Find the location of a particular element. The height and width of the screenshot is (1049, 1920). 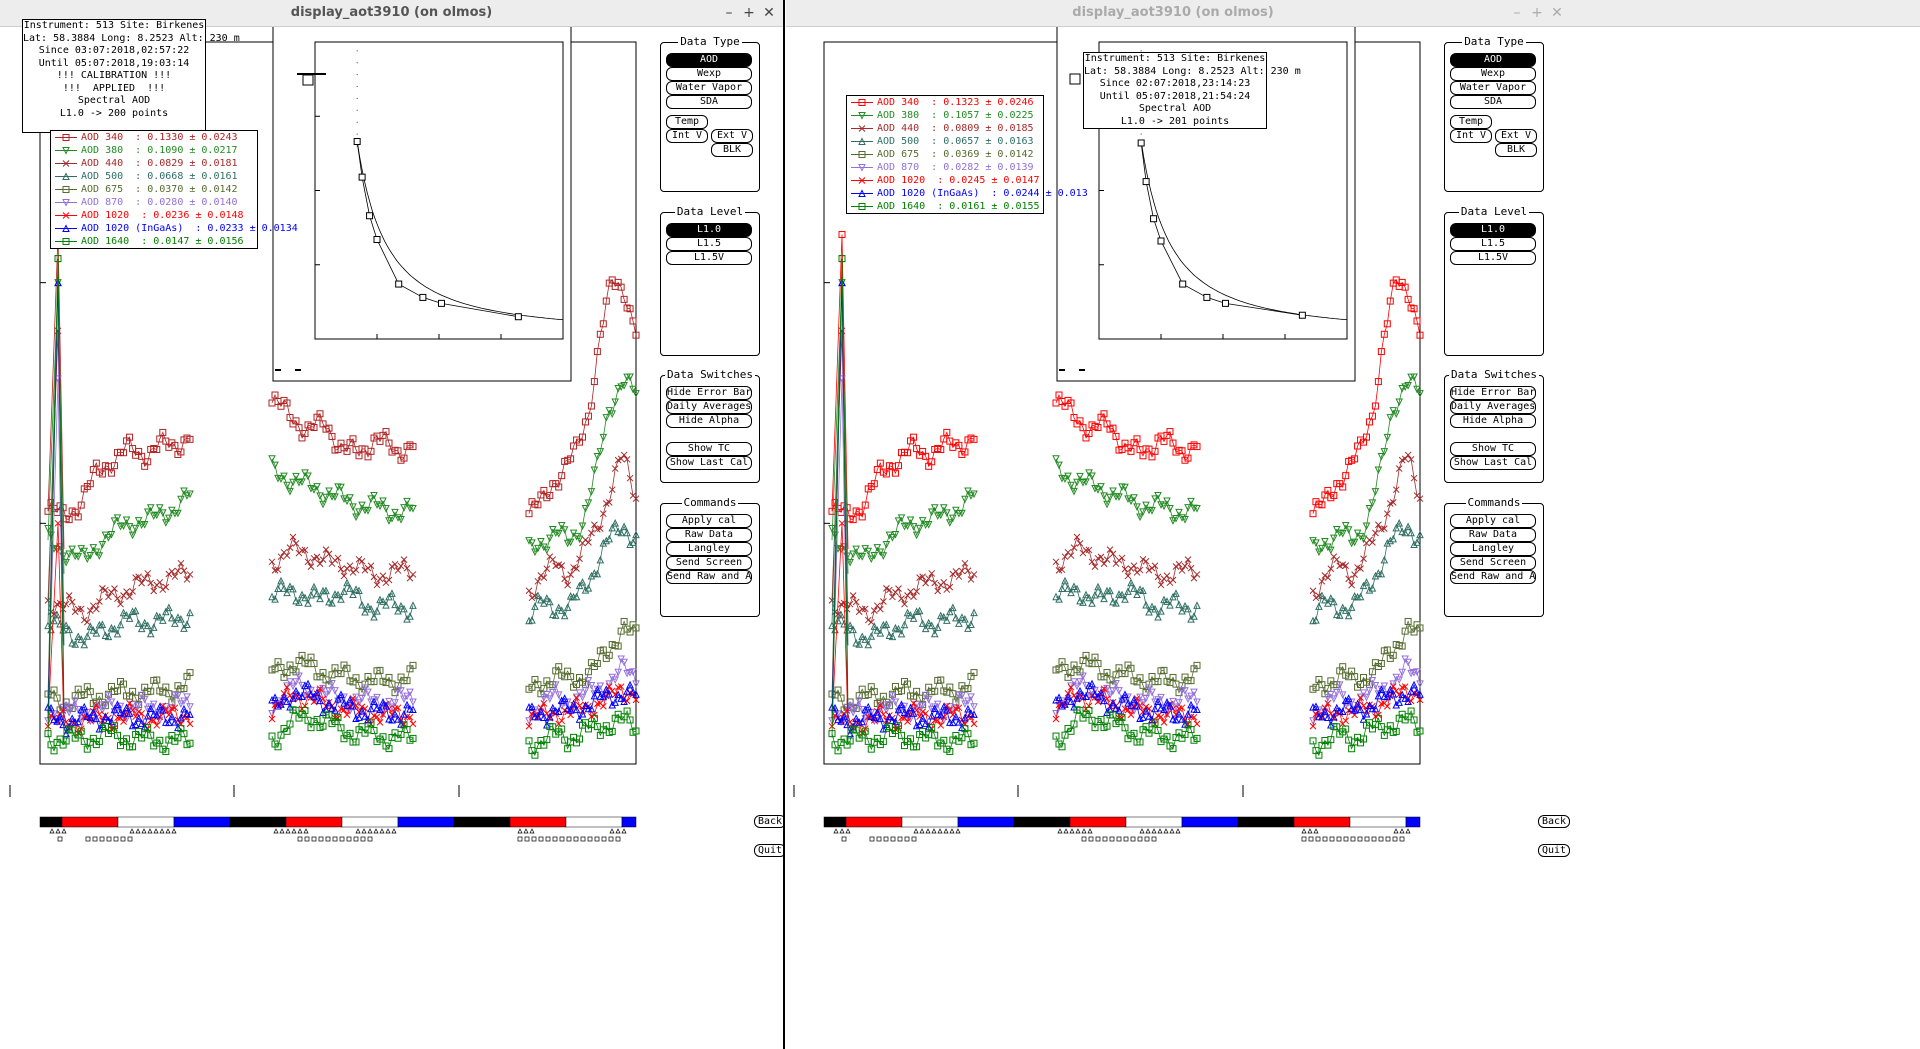

panel-title: Data Level is located at coordinates (710, 211).